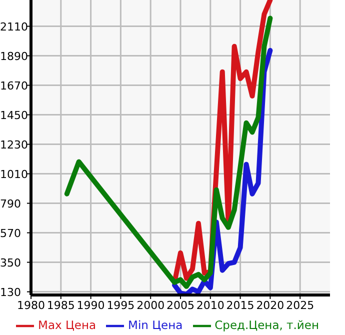  What do you see at coordinates (150, 305) in the screenshot?
I see `x-tick-label: 2000` at bounding box center [150, 305].